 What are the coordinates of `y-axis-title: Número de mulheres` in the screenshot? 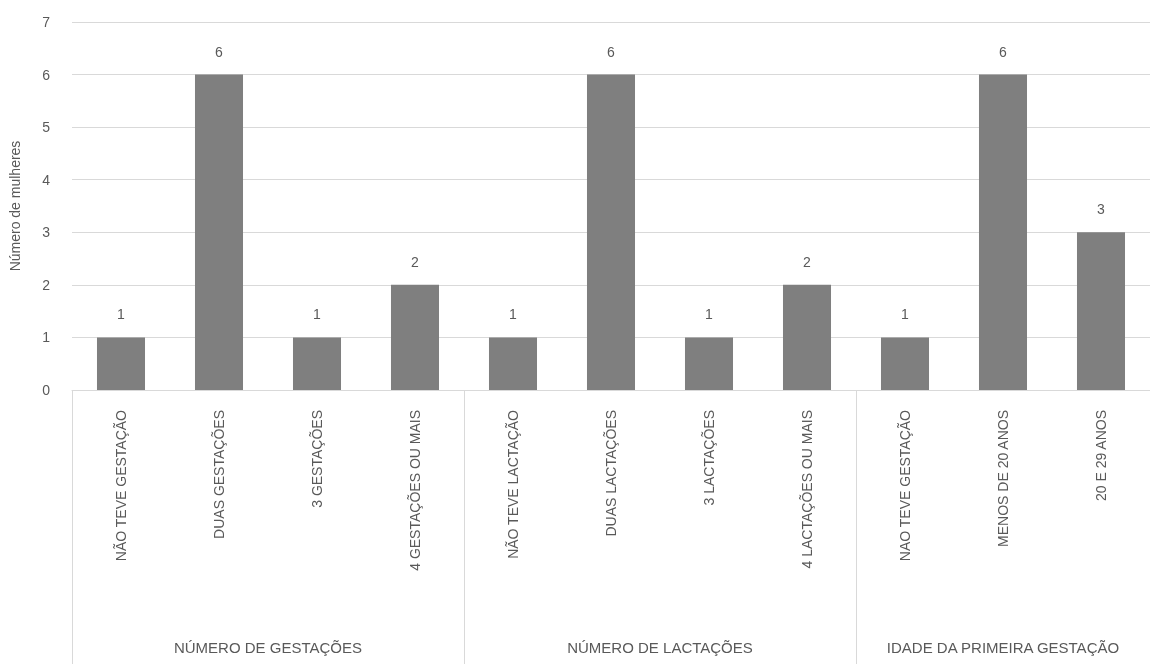 It's located at (15, 206).